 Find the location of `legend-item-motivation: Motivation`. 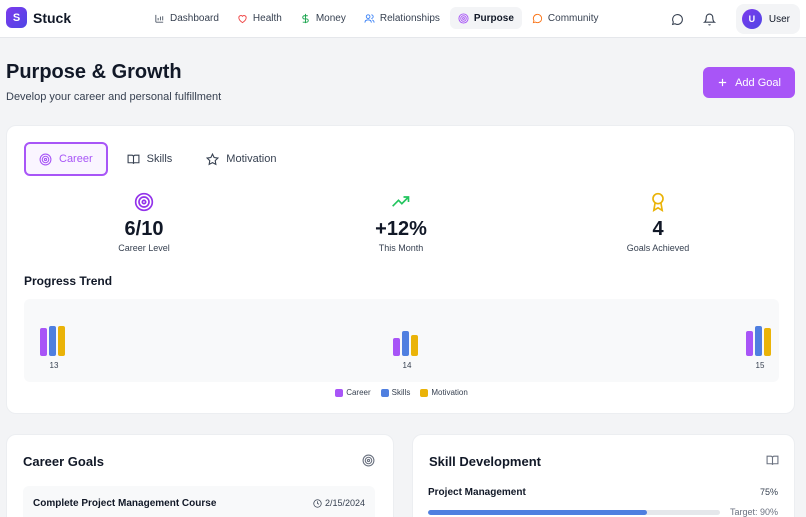

legend-item-motivation: Motivation is located at coordinates (444, 392).